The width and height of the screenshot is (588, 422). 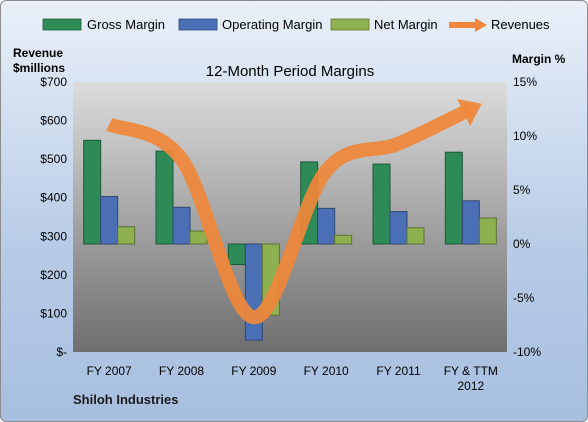 I want to click on right-tick-label: 0%, so click(x=522, y=244).